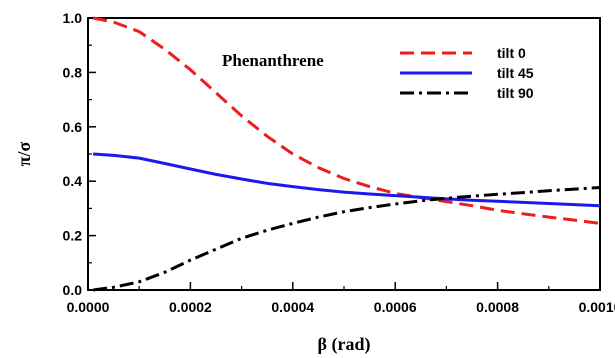 The width and height of the screenshot is (615, 358). I want to click on legend-label: tilt 90, so click(515, 93).